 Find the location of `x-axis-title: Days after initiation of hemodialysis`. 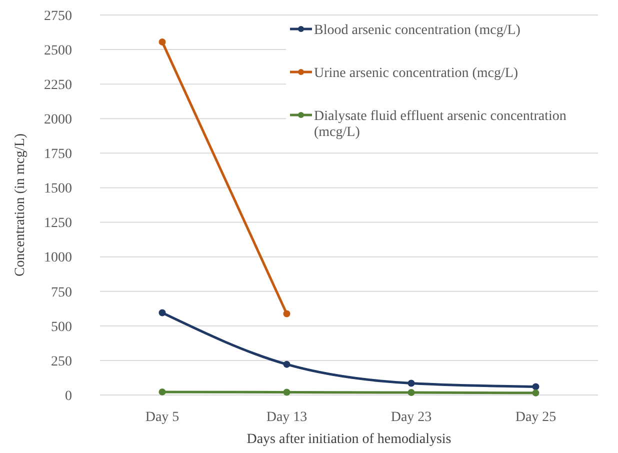

x-axis-title: Days after initiation of hemodialysis is located at coordinates (349, 439).